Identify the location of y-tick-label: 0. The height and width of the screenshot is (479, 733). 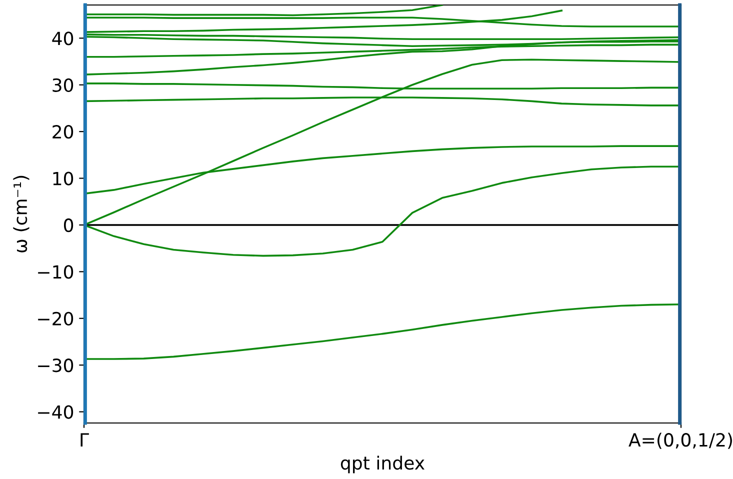
(69, 225).